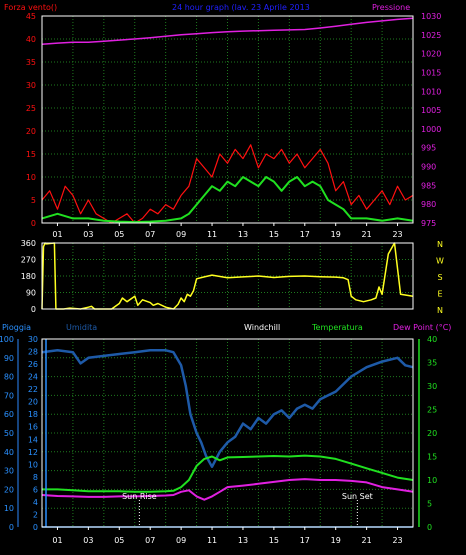  I want to click on wind-x-tick-label: 17, so click(305, 234).